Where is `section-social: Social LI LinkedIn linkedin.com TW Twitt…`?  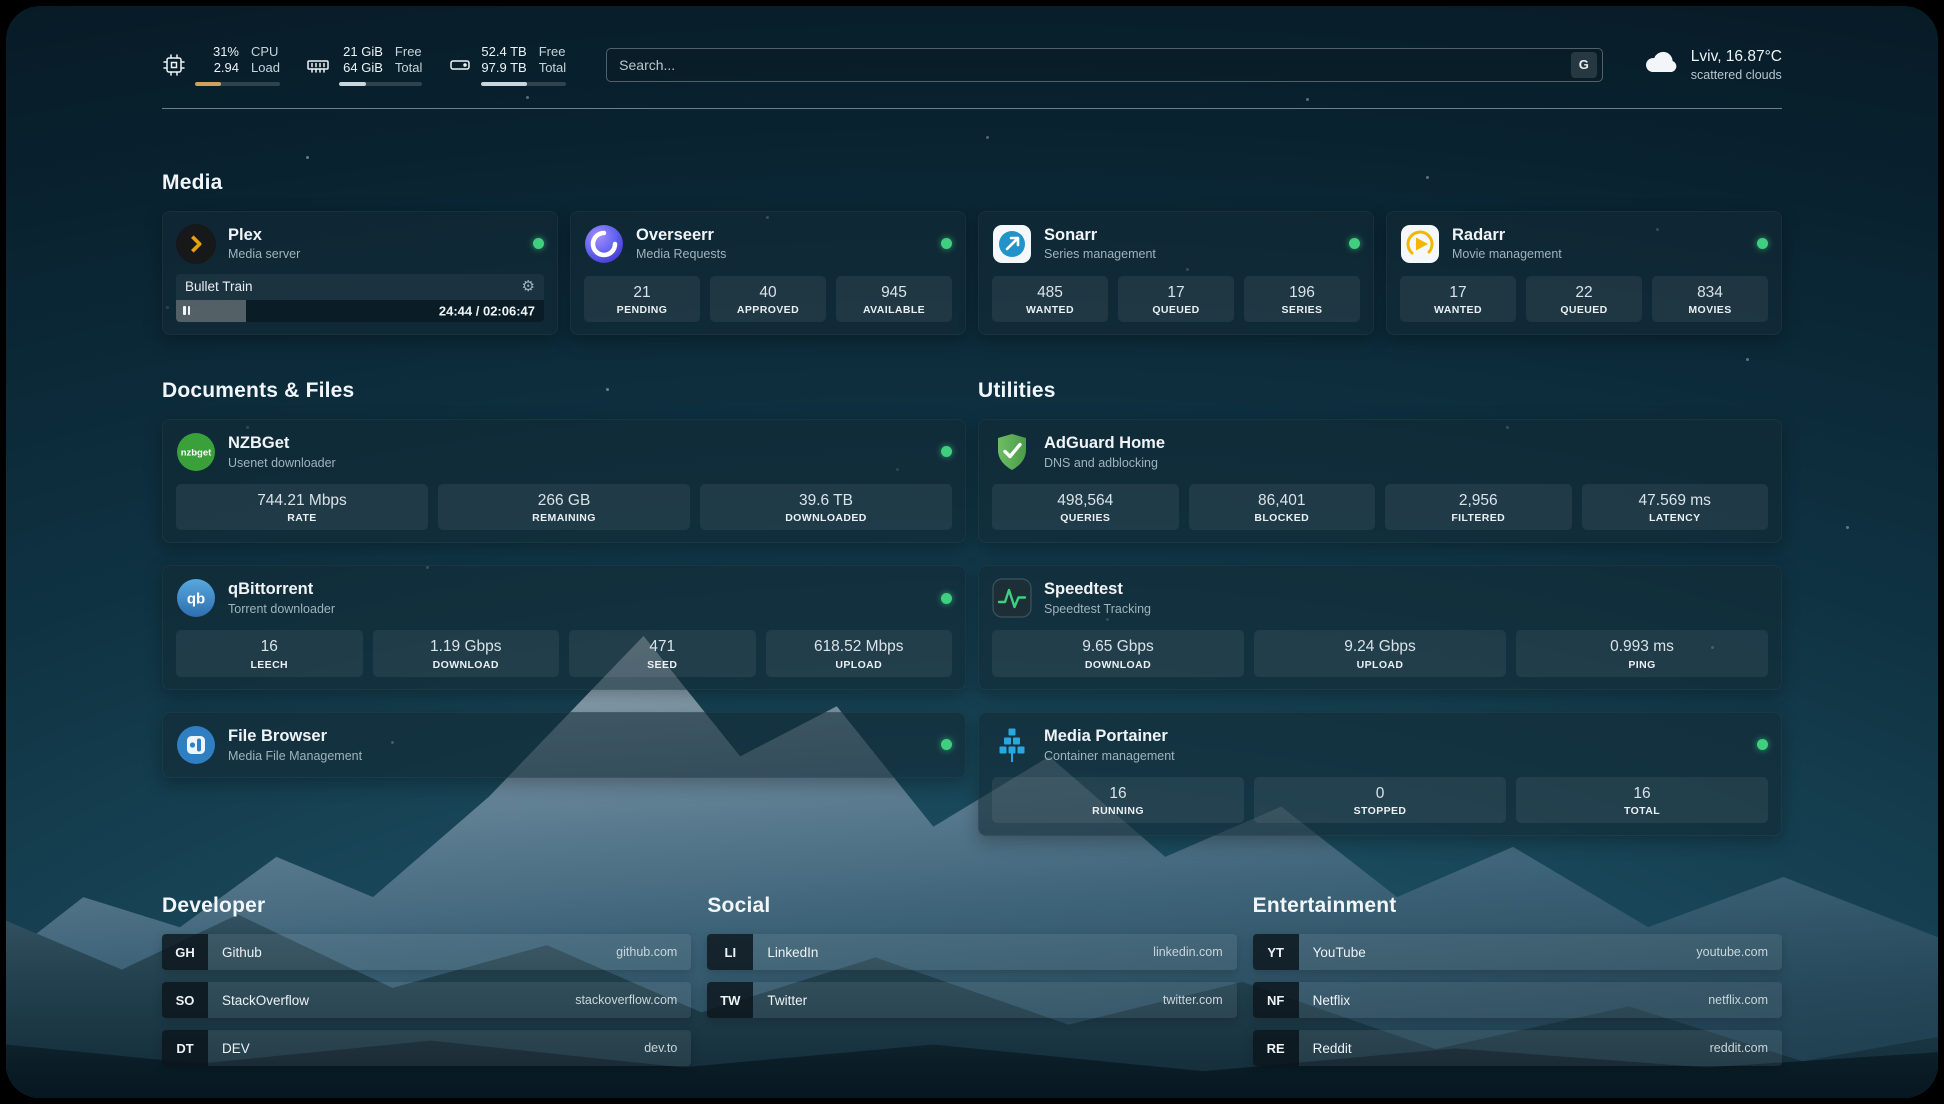
section-social: Social LI LinkedIn linkedin.com TW Twitt… is located at coordinates (972, 980).